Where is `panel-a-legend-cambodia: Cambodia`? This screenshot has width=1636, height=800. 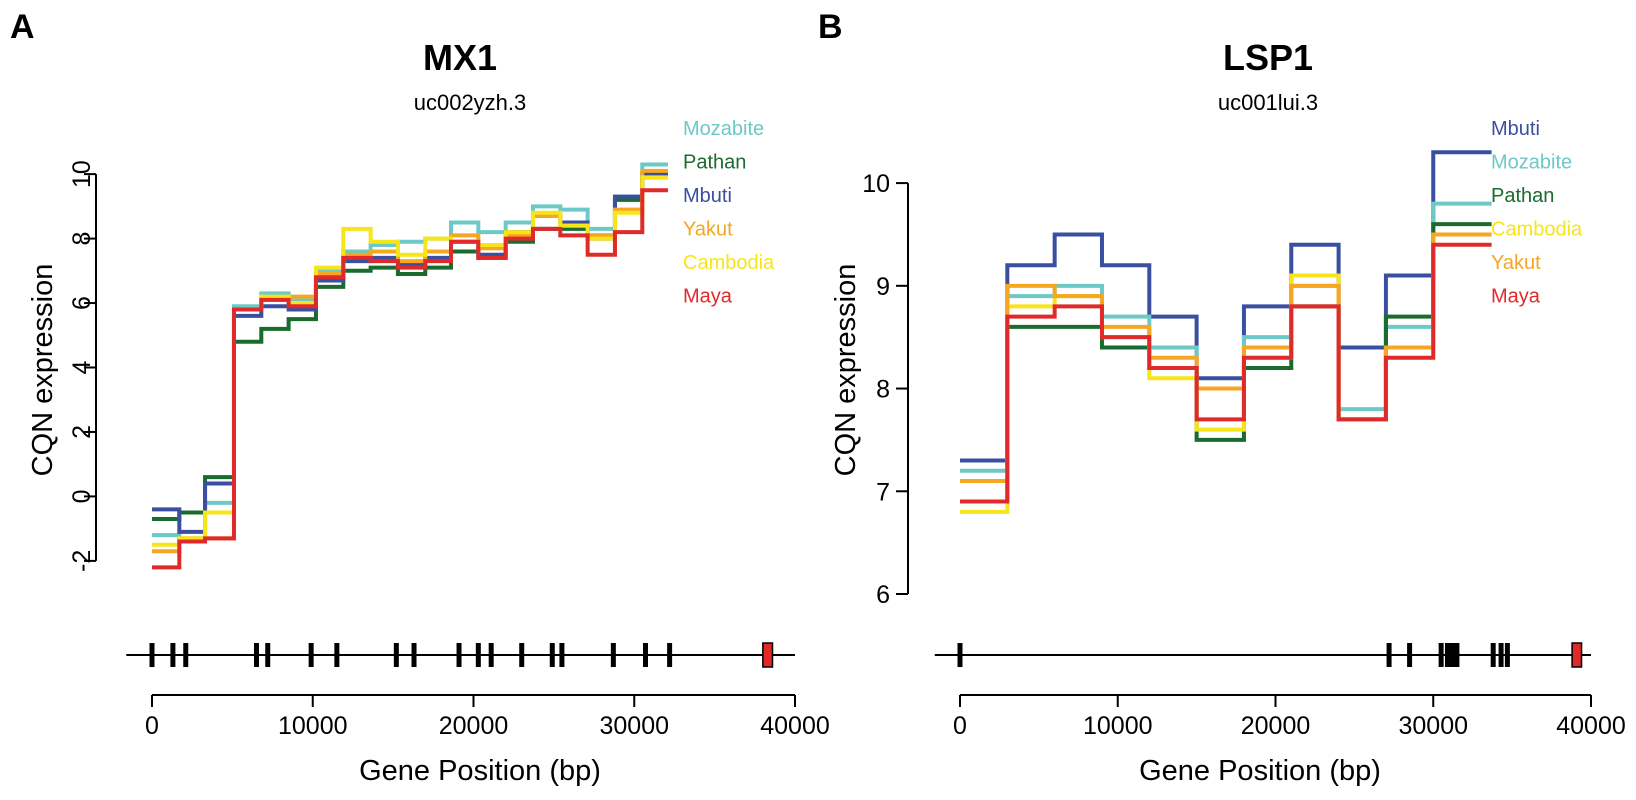
panel-a-legend-cambodia: Cambodia is located at coordinates (729, 263).